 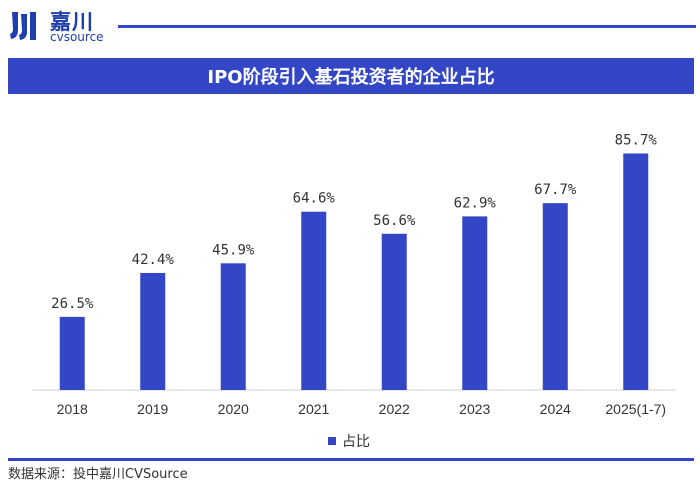 I want to click on chart-title: IPO阶段引入基石投资者的企业占比, so click(x=351, y=77).